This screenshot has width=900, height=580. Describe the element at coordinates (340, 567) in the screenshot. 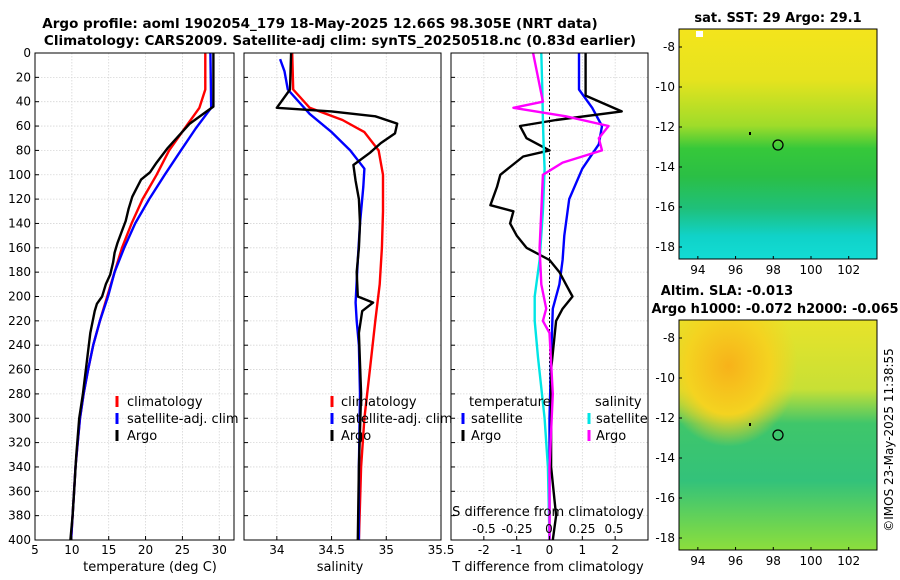

I see `salinity-xlabel: salinity` at that location.